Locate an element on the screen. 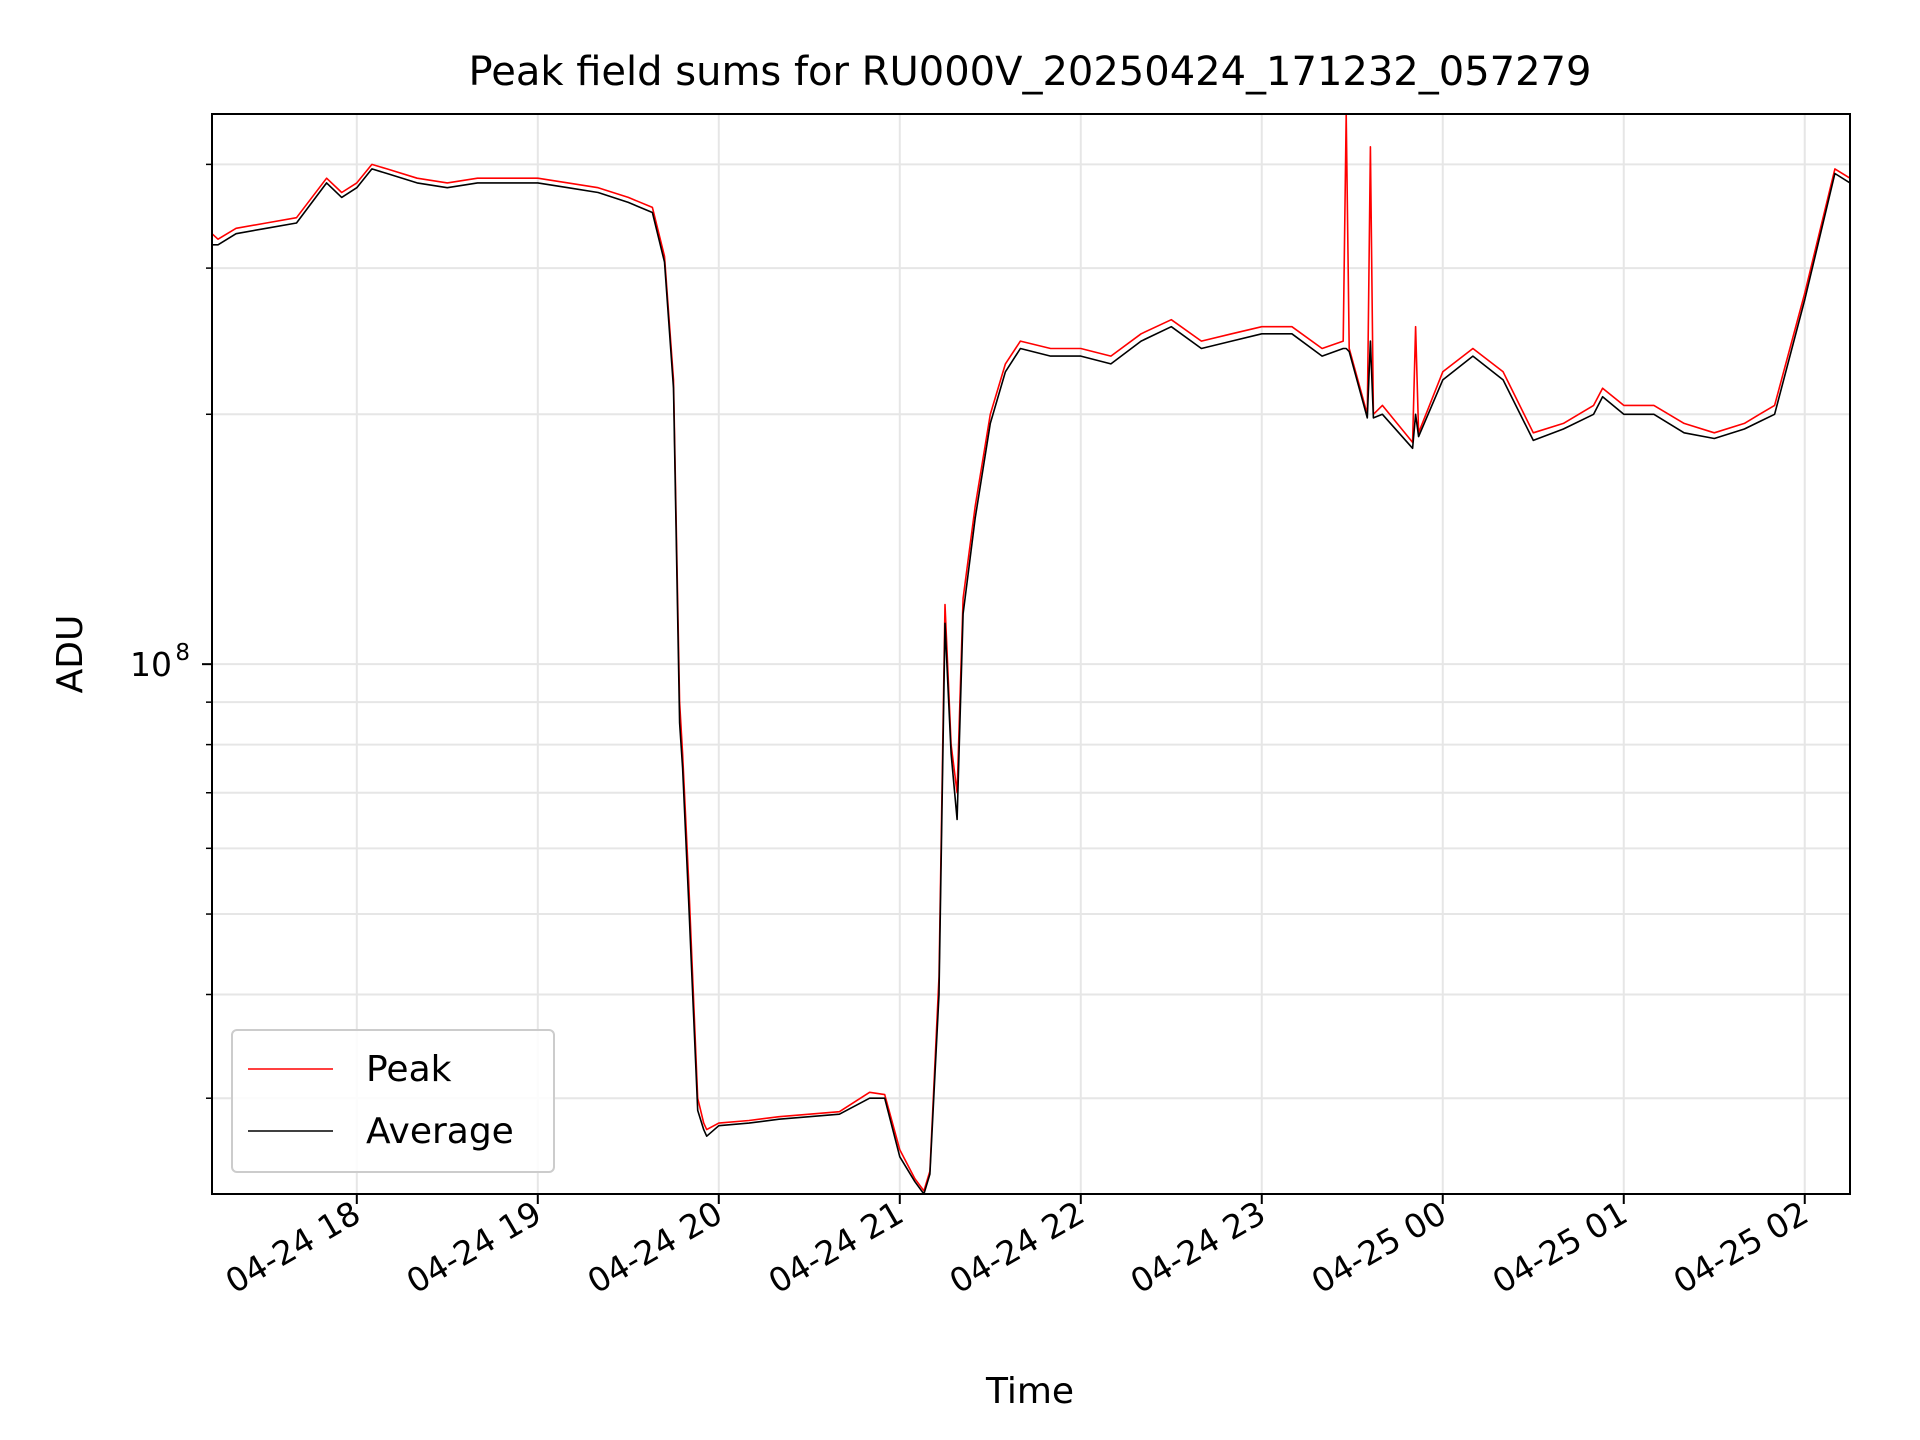 The height and width of the screenshot is (1440, 1920). y-axis: 10 8 is located at coordinates (171, 631).